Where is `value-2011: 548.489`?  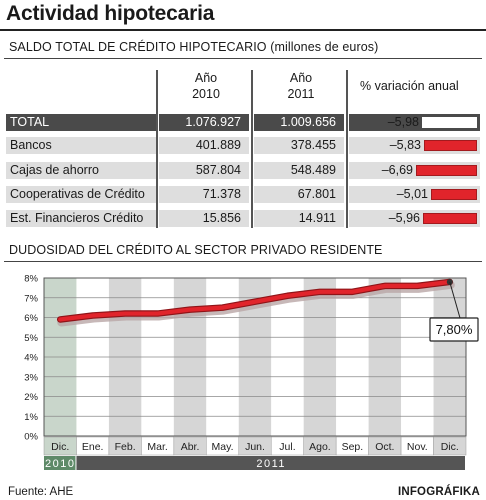
value-2011: 548.489 is located at coordinates (299, 170).